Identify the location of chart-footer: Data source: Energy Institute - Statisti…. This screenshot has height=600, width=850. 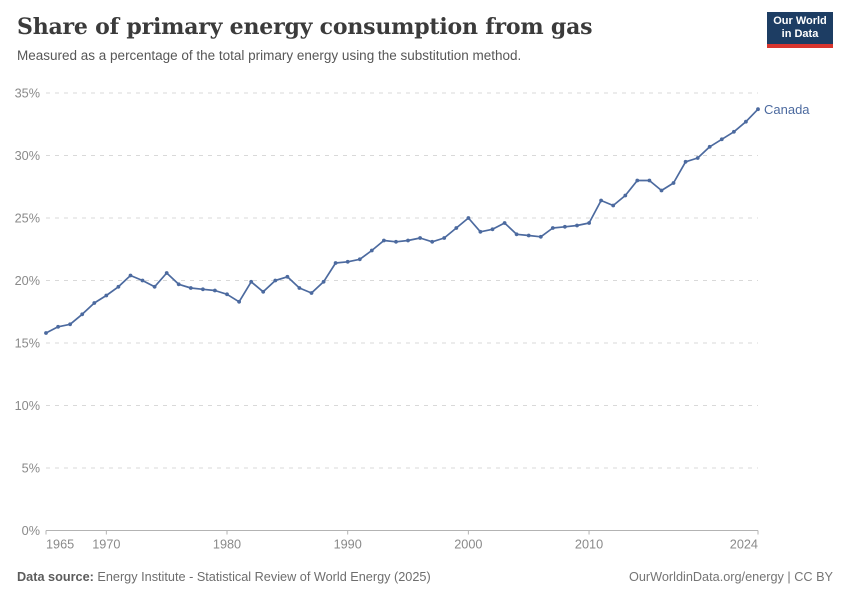
(425, 577).